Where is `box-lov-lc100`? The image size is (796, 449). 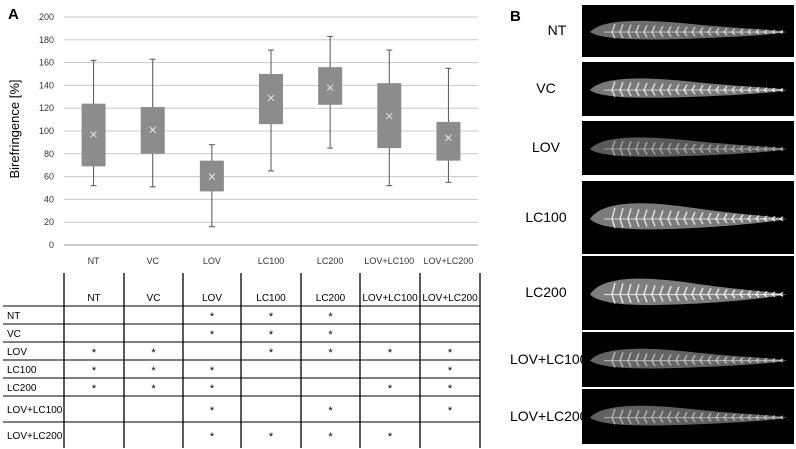
box-lov-lc100 is located at coordinates (389, 118).